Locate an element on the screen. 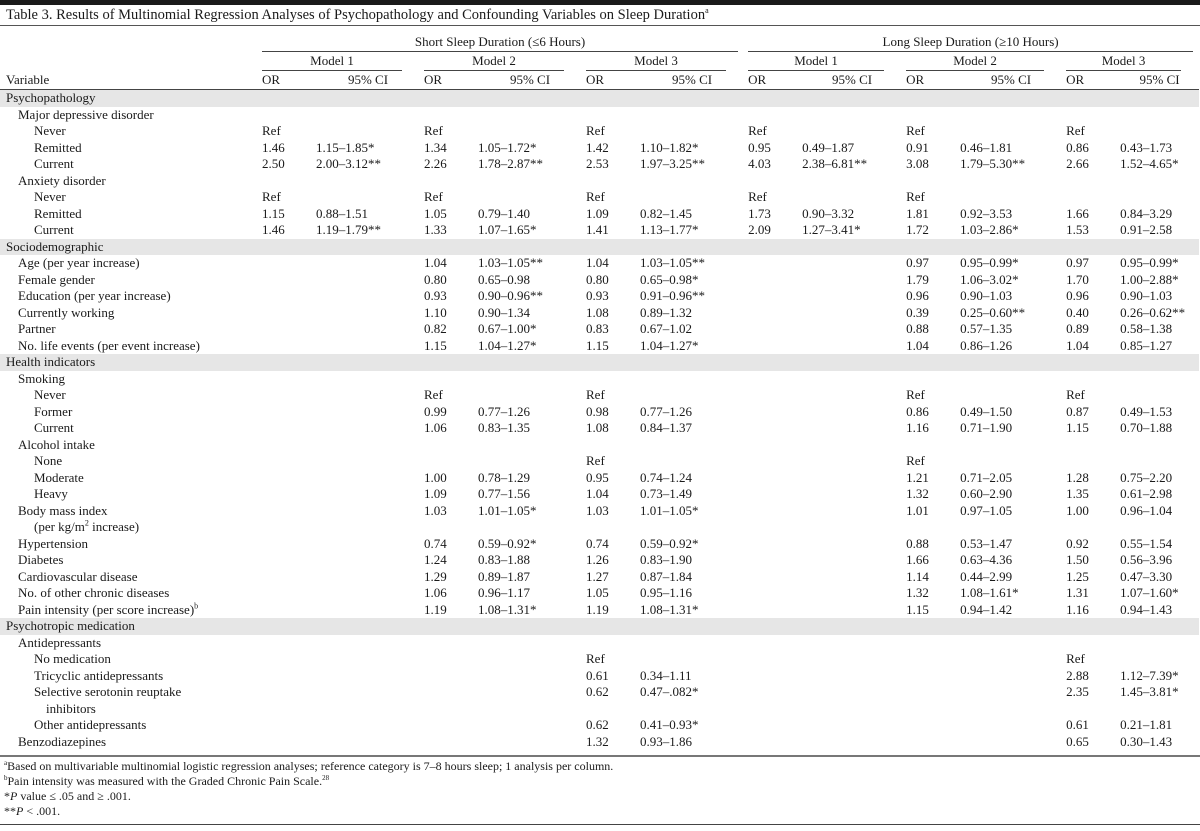 The image size is (1200, 831). section-row: Health indicators is located at coordinates (600, 362).